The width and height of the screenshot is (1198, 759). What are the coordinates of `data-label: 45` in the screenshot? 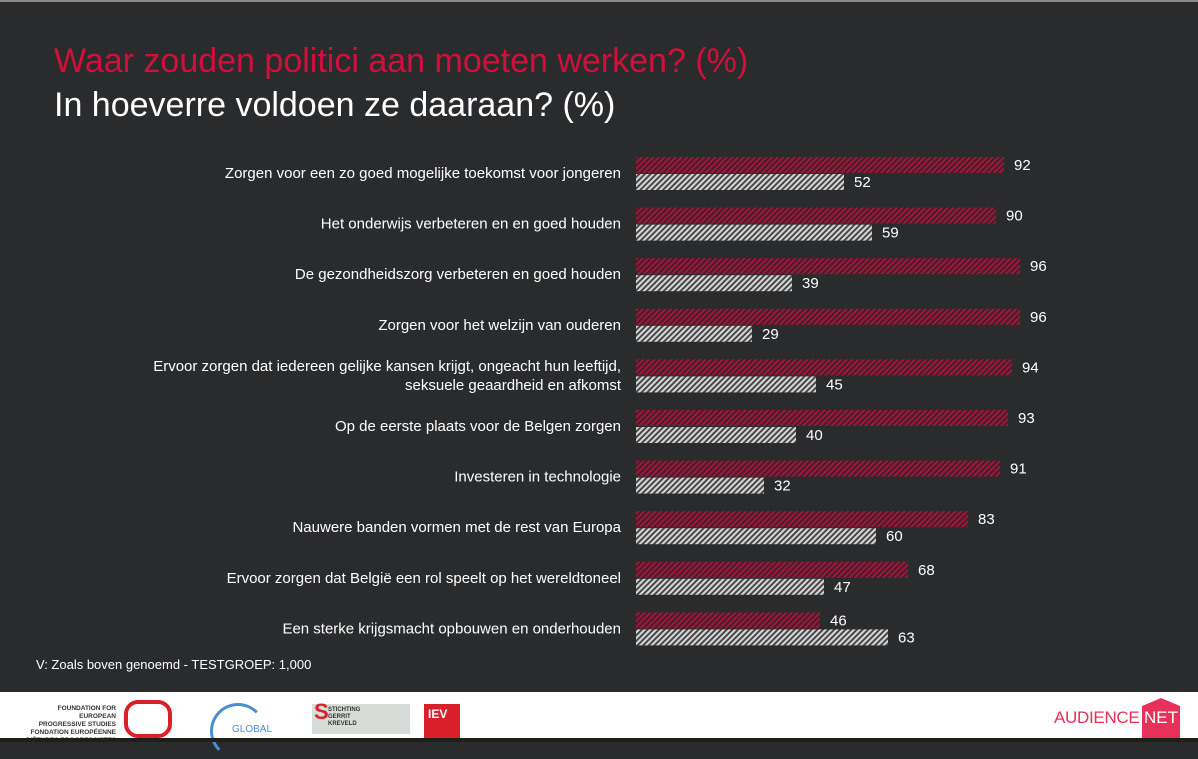 It's located at (834, 384).